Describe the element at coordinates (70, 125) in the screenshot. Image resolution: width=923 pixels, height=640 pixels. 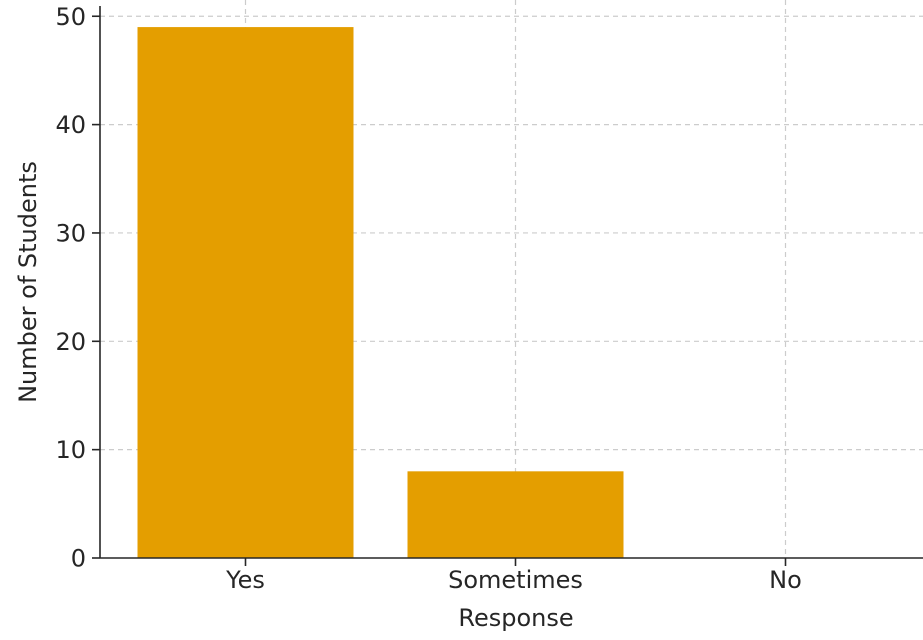
I see `y-tick-label: 40` at that location.